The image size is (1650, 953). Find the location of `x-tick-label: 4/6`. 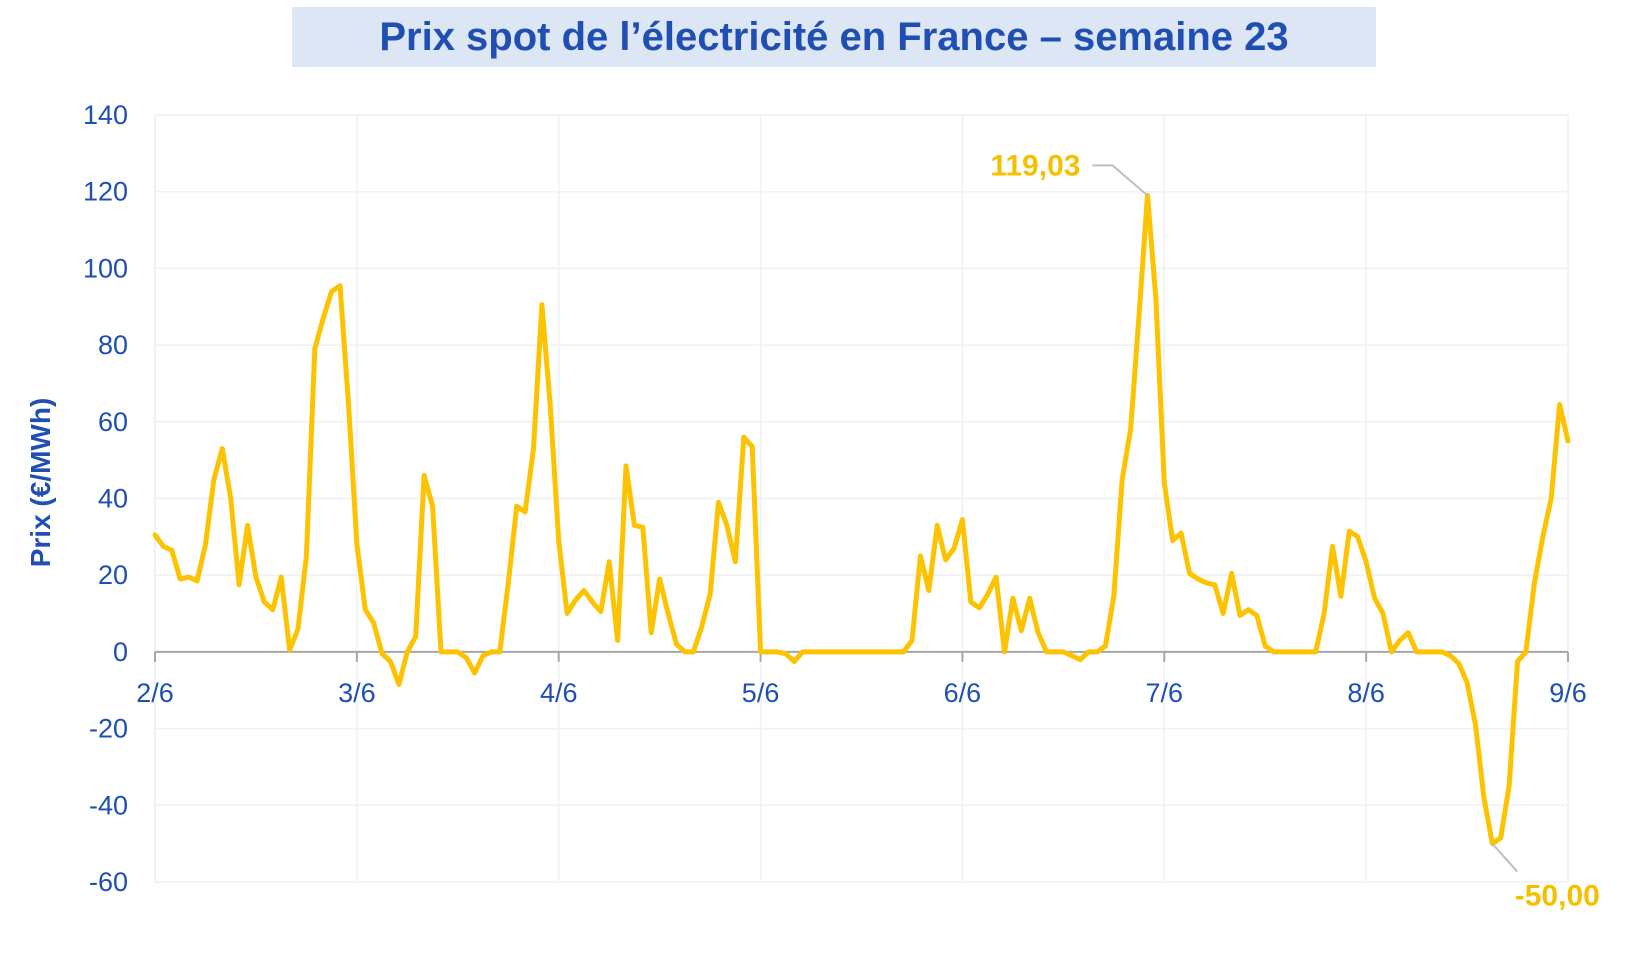

x-tick-label: 4/6 is located at coordinates (559, 693).